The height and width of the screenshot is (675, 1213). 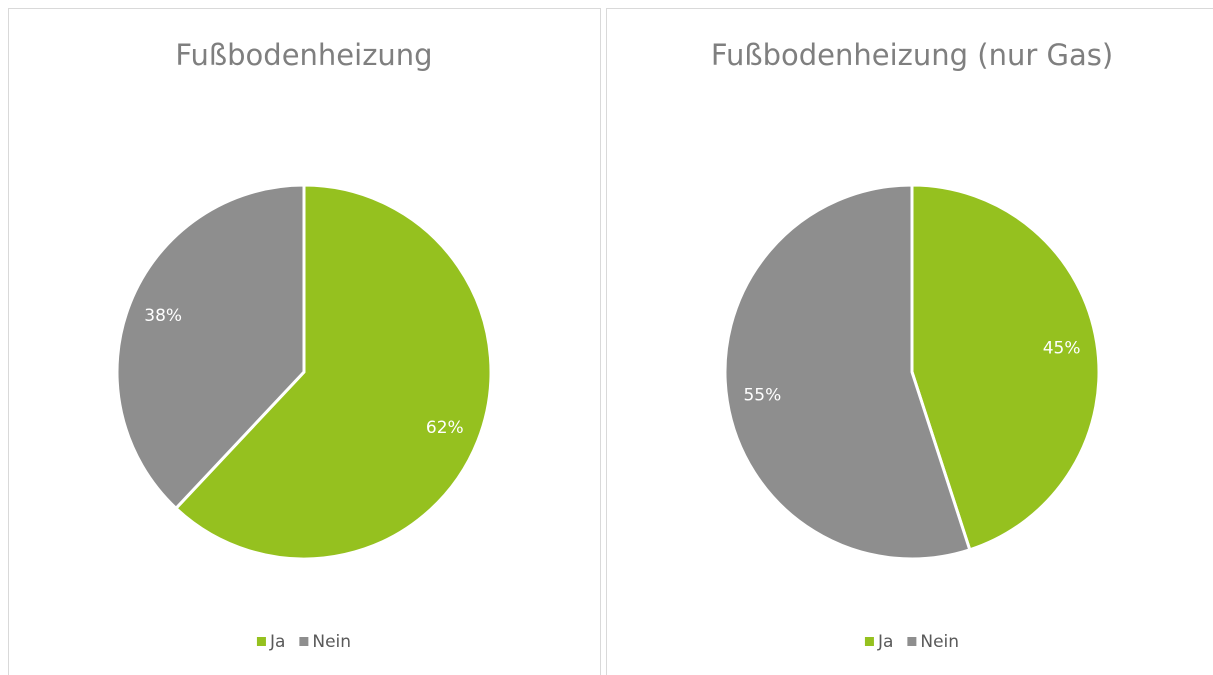 I want to click on data-label: 45%, so click(x=1062, y=348).